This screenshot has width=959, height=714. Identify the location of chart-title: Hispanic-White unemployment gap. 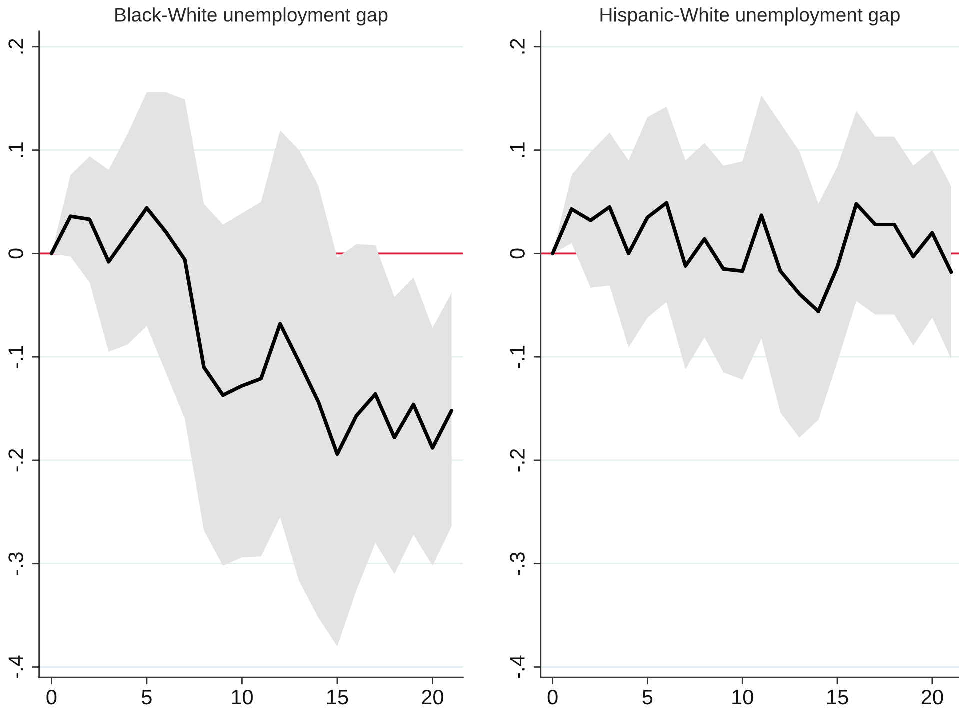
(750, 17).